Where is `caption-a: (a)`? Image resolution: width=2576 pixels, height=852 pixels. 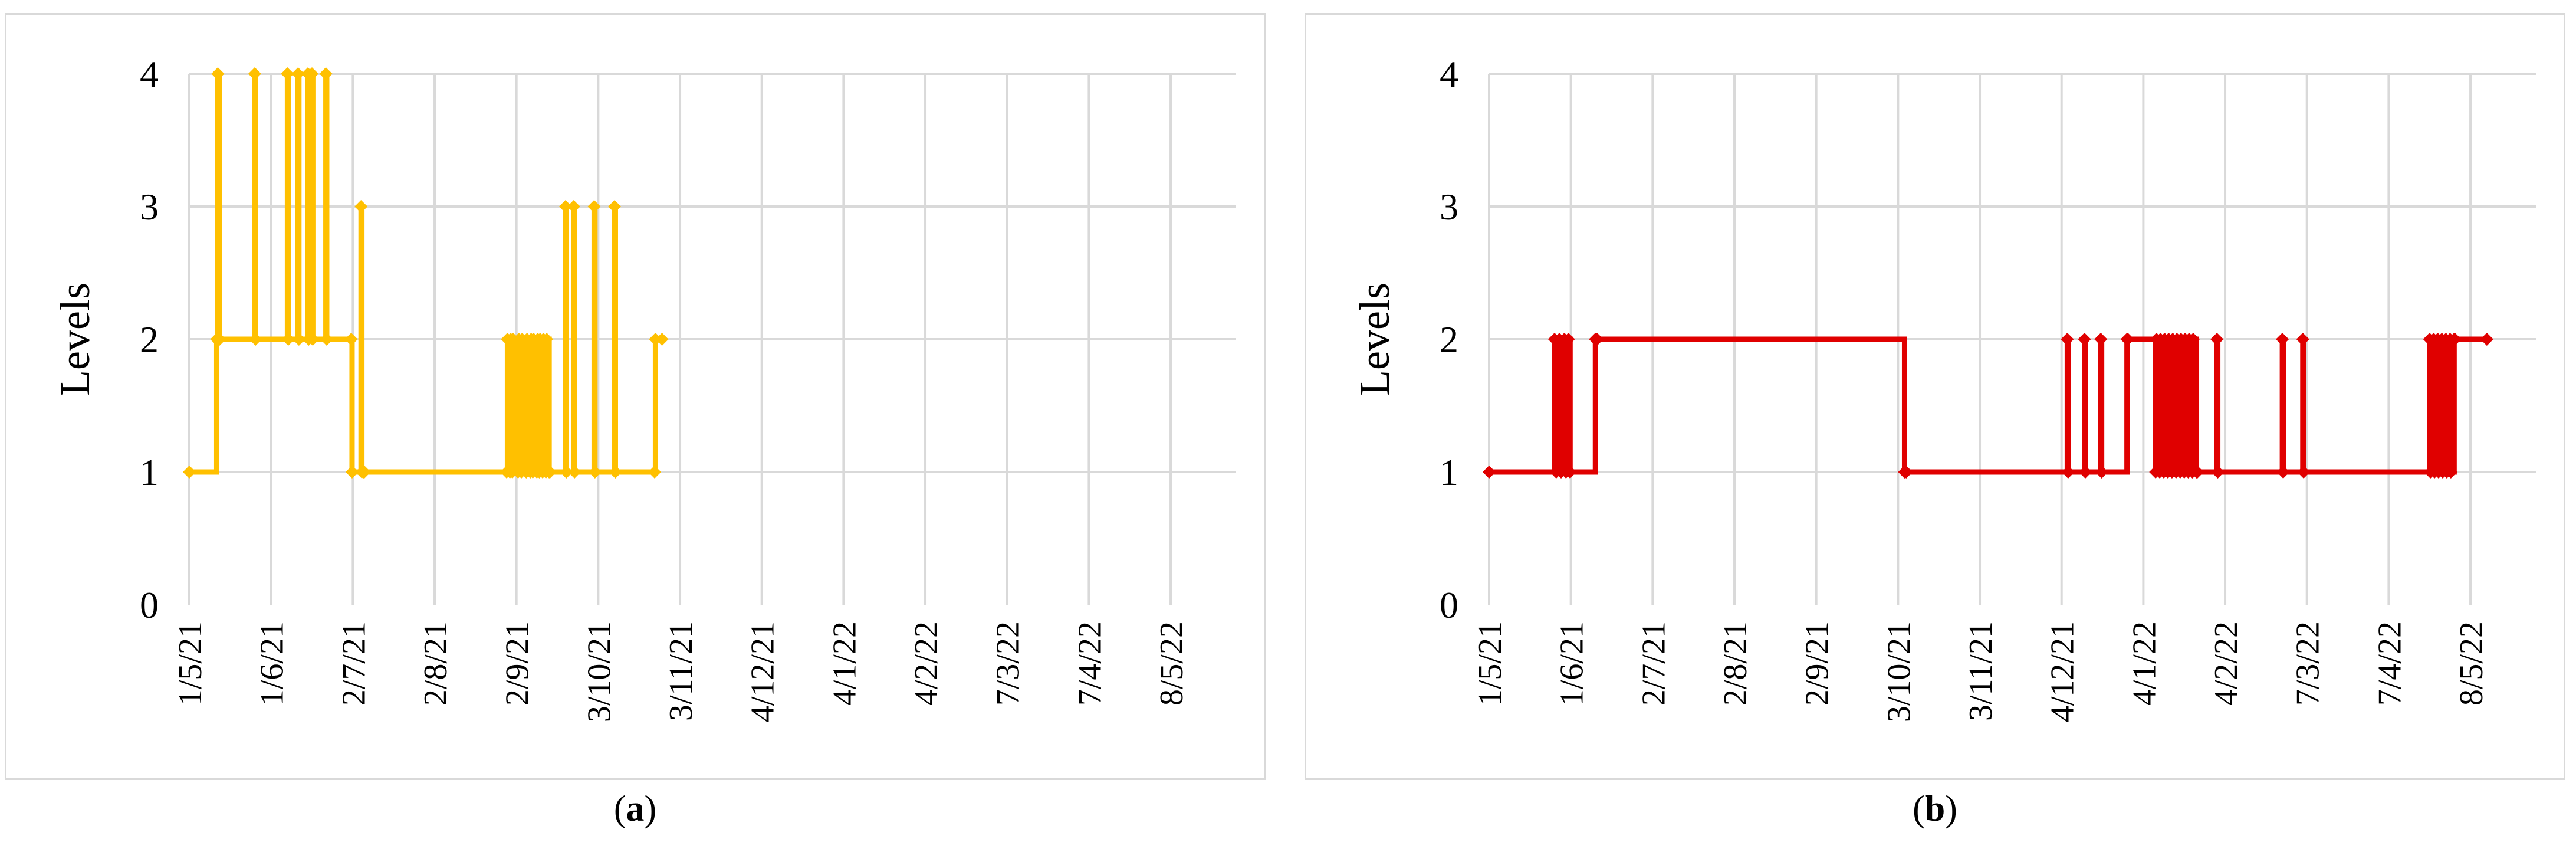 caption-a: (a) is located at coordinates (635, 809).